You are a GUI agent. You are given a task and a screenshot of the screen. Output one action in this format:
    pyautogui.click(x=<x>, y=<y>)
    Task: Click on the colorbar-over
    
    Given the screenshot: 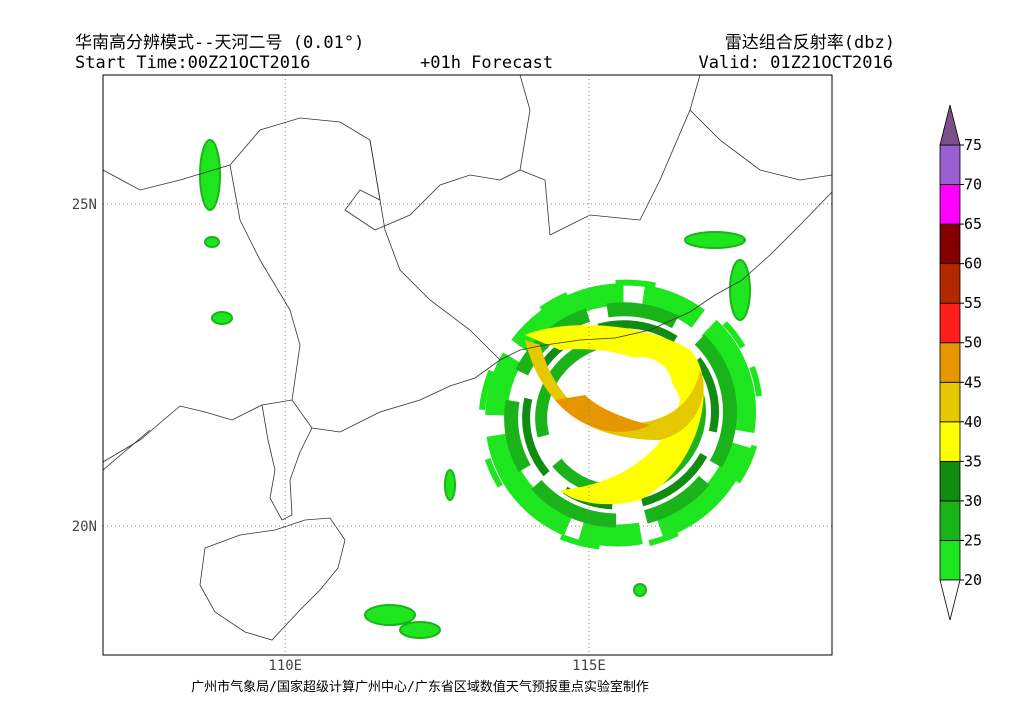 What is the action you would take?
    pyautogui.click(x=950, y=125)
    